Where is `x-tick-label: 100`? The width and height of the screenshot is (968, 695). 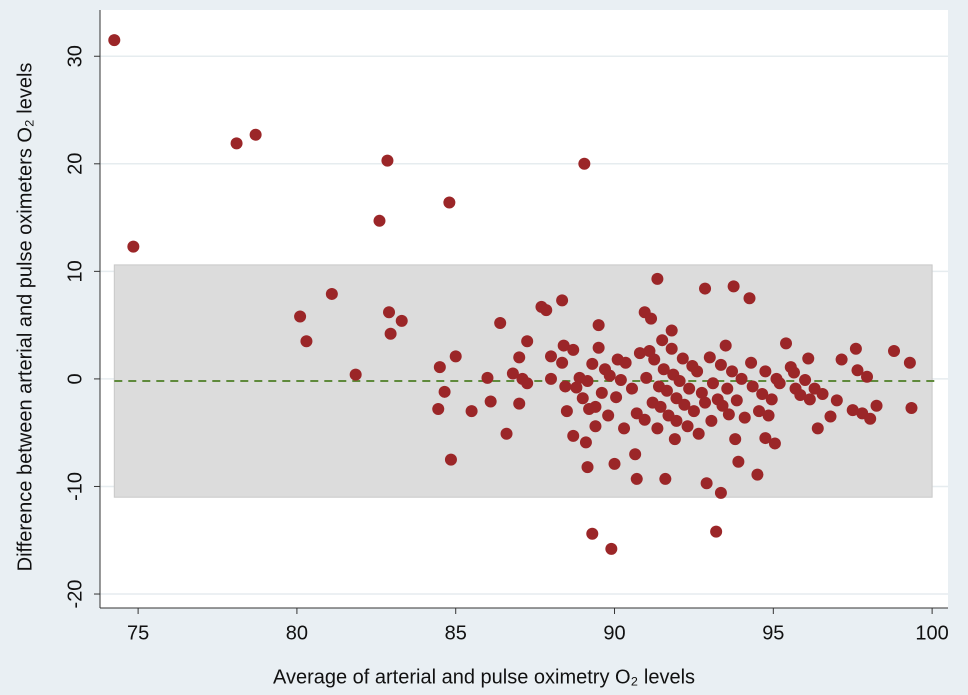 x-tick-label: 100 is located at coordinates (931, 633).